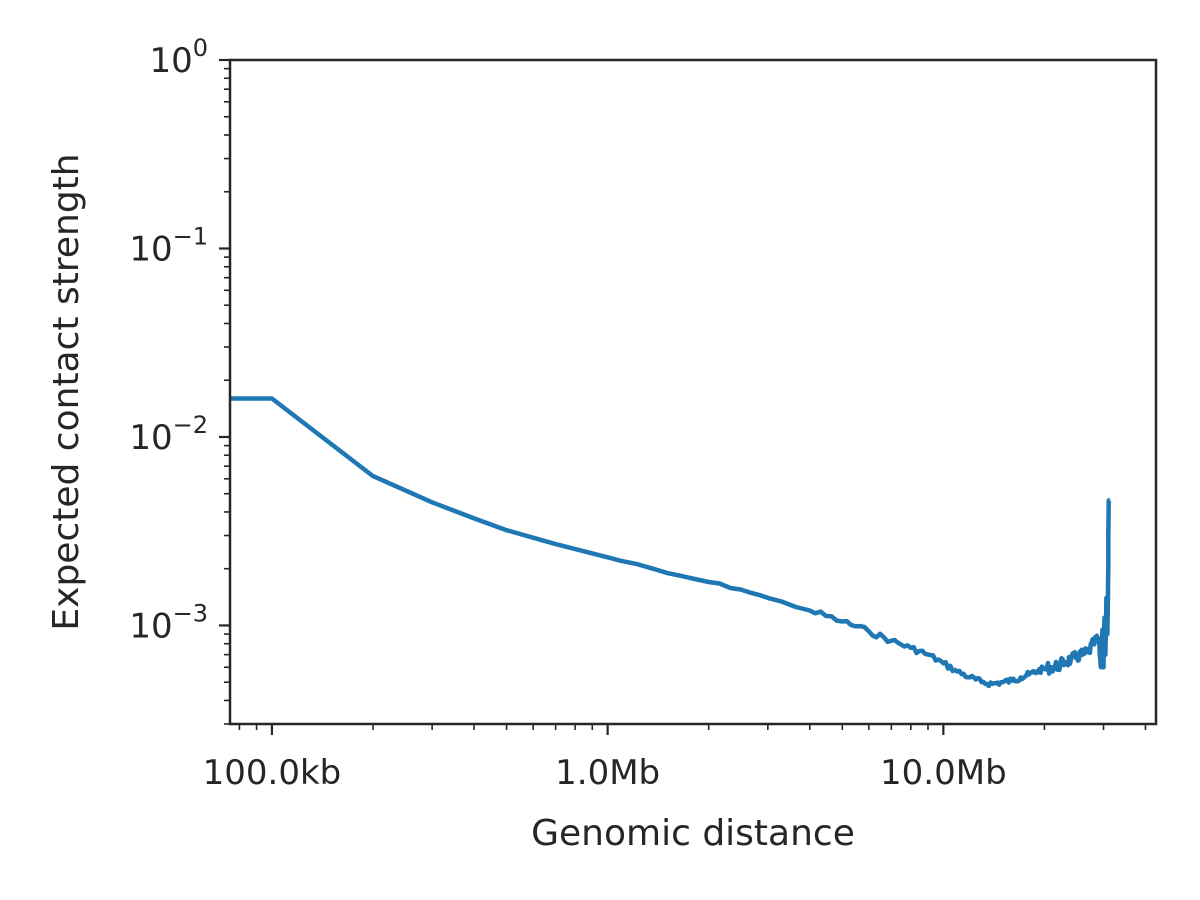 This screenshot has width=1200, height=900. What do you see at coordinates (693, 833) in the screenshot?
I see `x-axis-title: Genomic distance` at bounding box center [693, 833].